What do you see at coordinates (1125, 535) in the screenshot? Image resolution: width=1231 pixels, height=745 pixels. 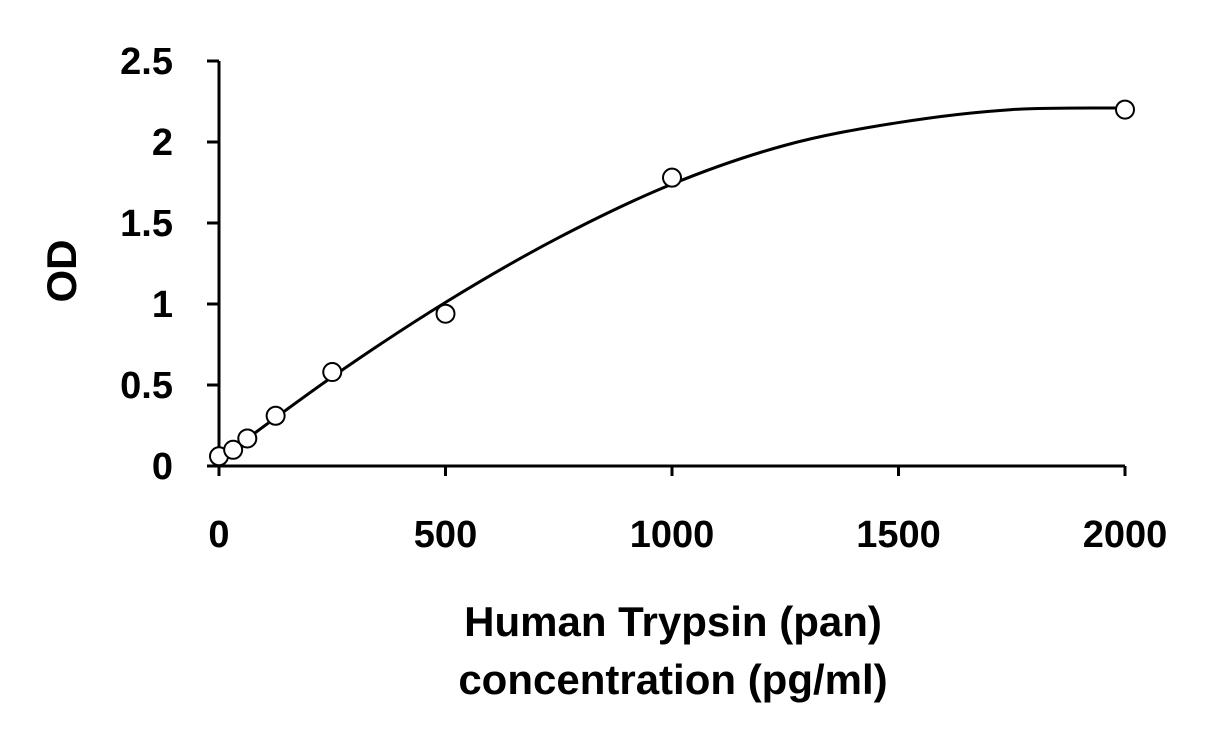 I see `x-tick-label: 2000` at bounding box center [1125, 535].